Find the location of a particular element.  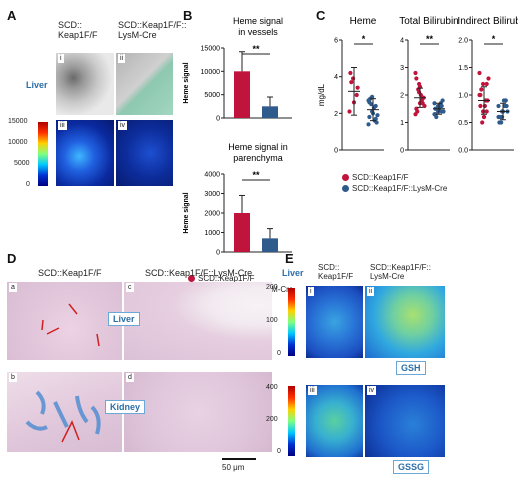

panel-a-cb-tick-2: 5000 is located at coordinates (22, 163).